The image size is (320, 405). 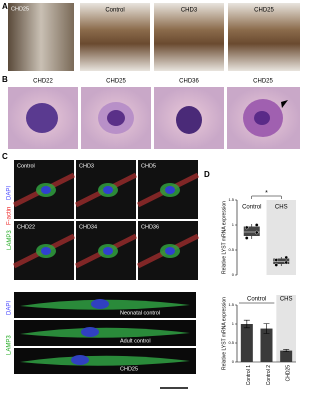 I want to click on blood-smears, so click(x=154, y=118).